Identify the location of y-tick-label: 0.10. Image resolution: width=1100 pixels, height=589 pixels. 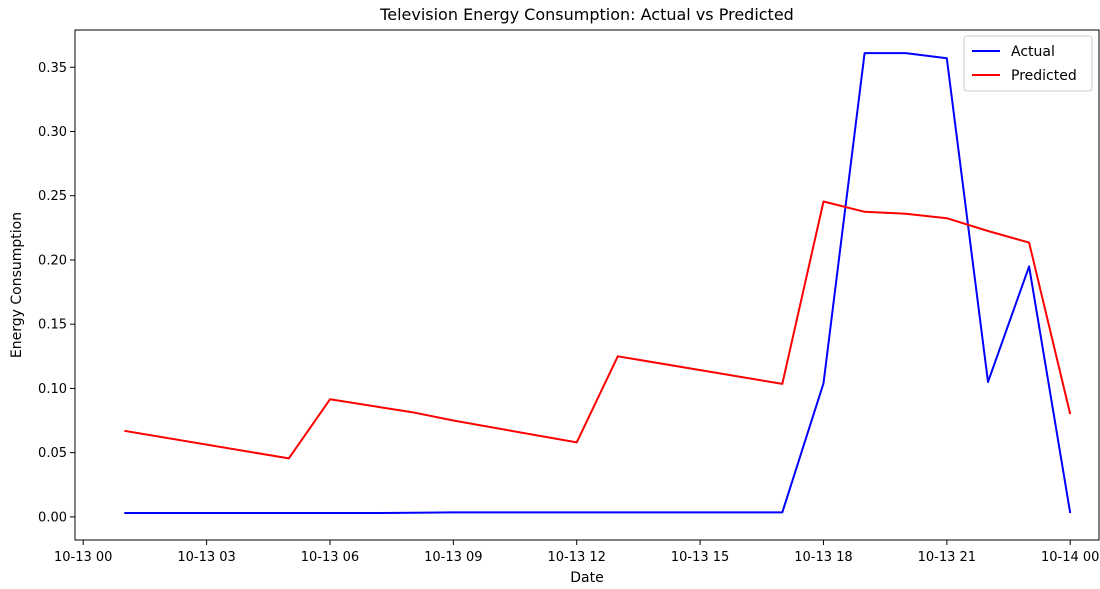
(52, 389).